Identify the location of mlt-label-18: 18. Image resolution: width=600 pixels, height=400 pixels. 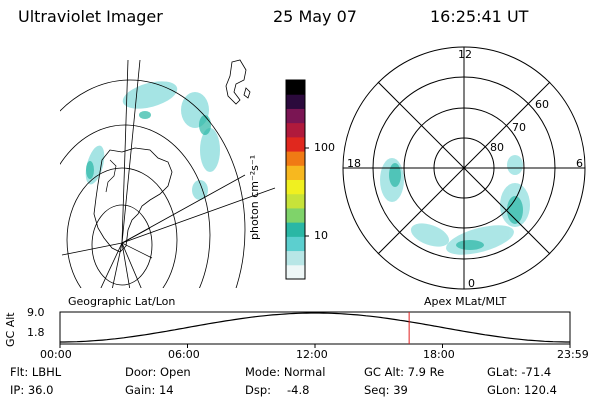
(354, 163).